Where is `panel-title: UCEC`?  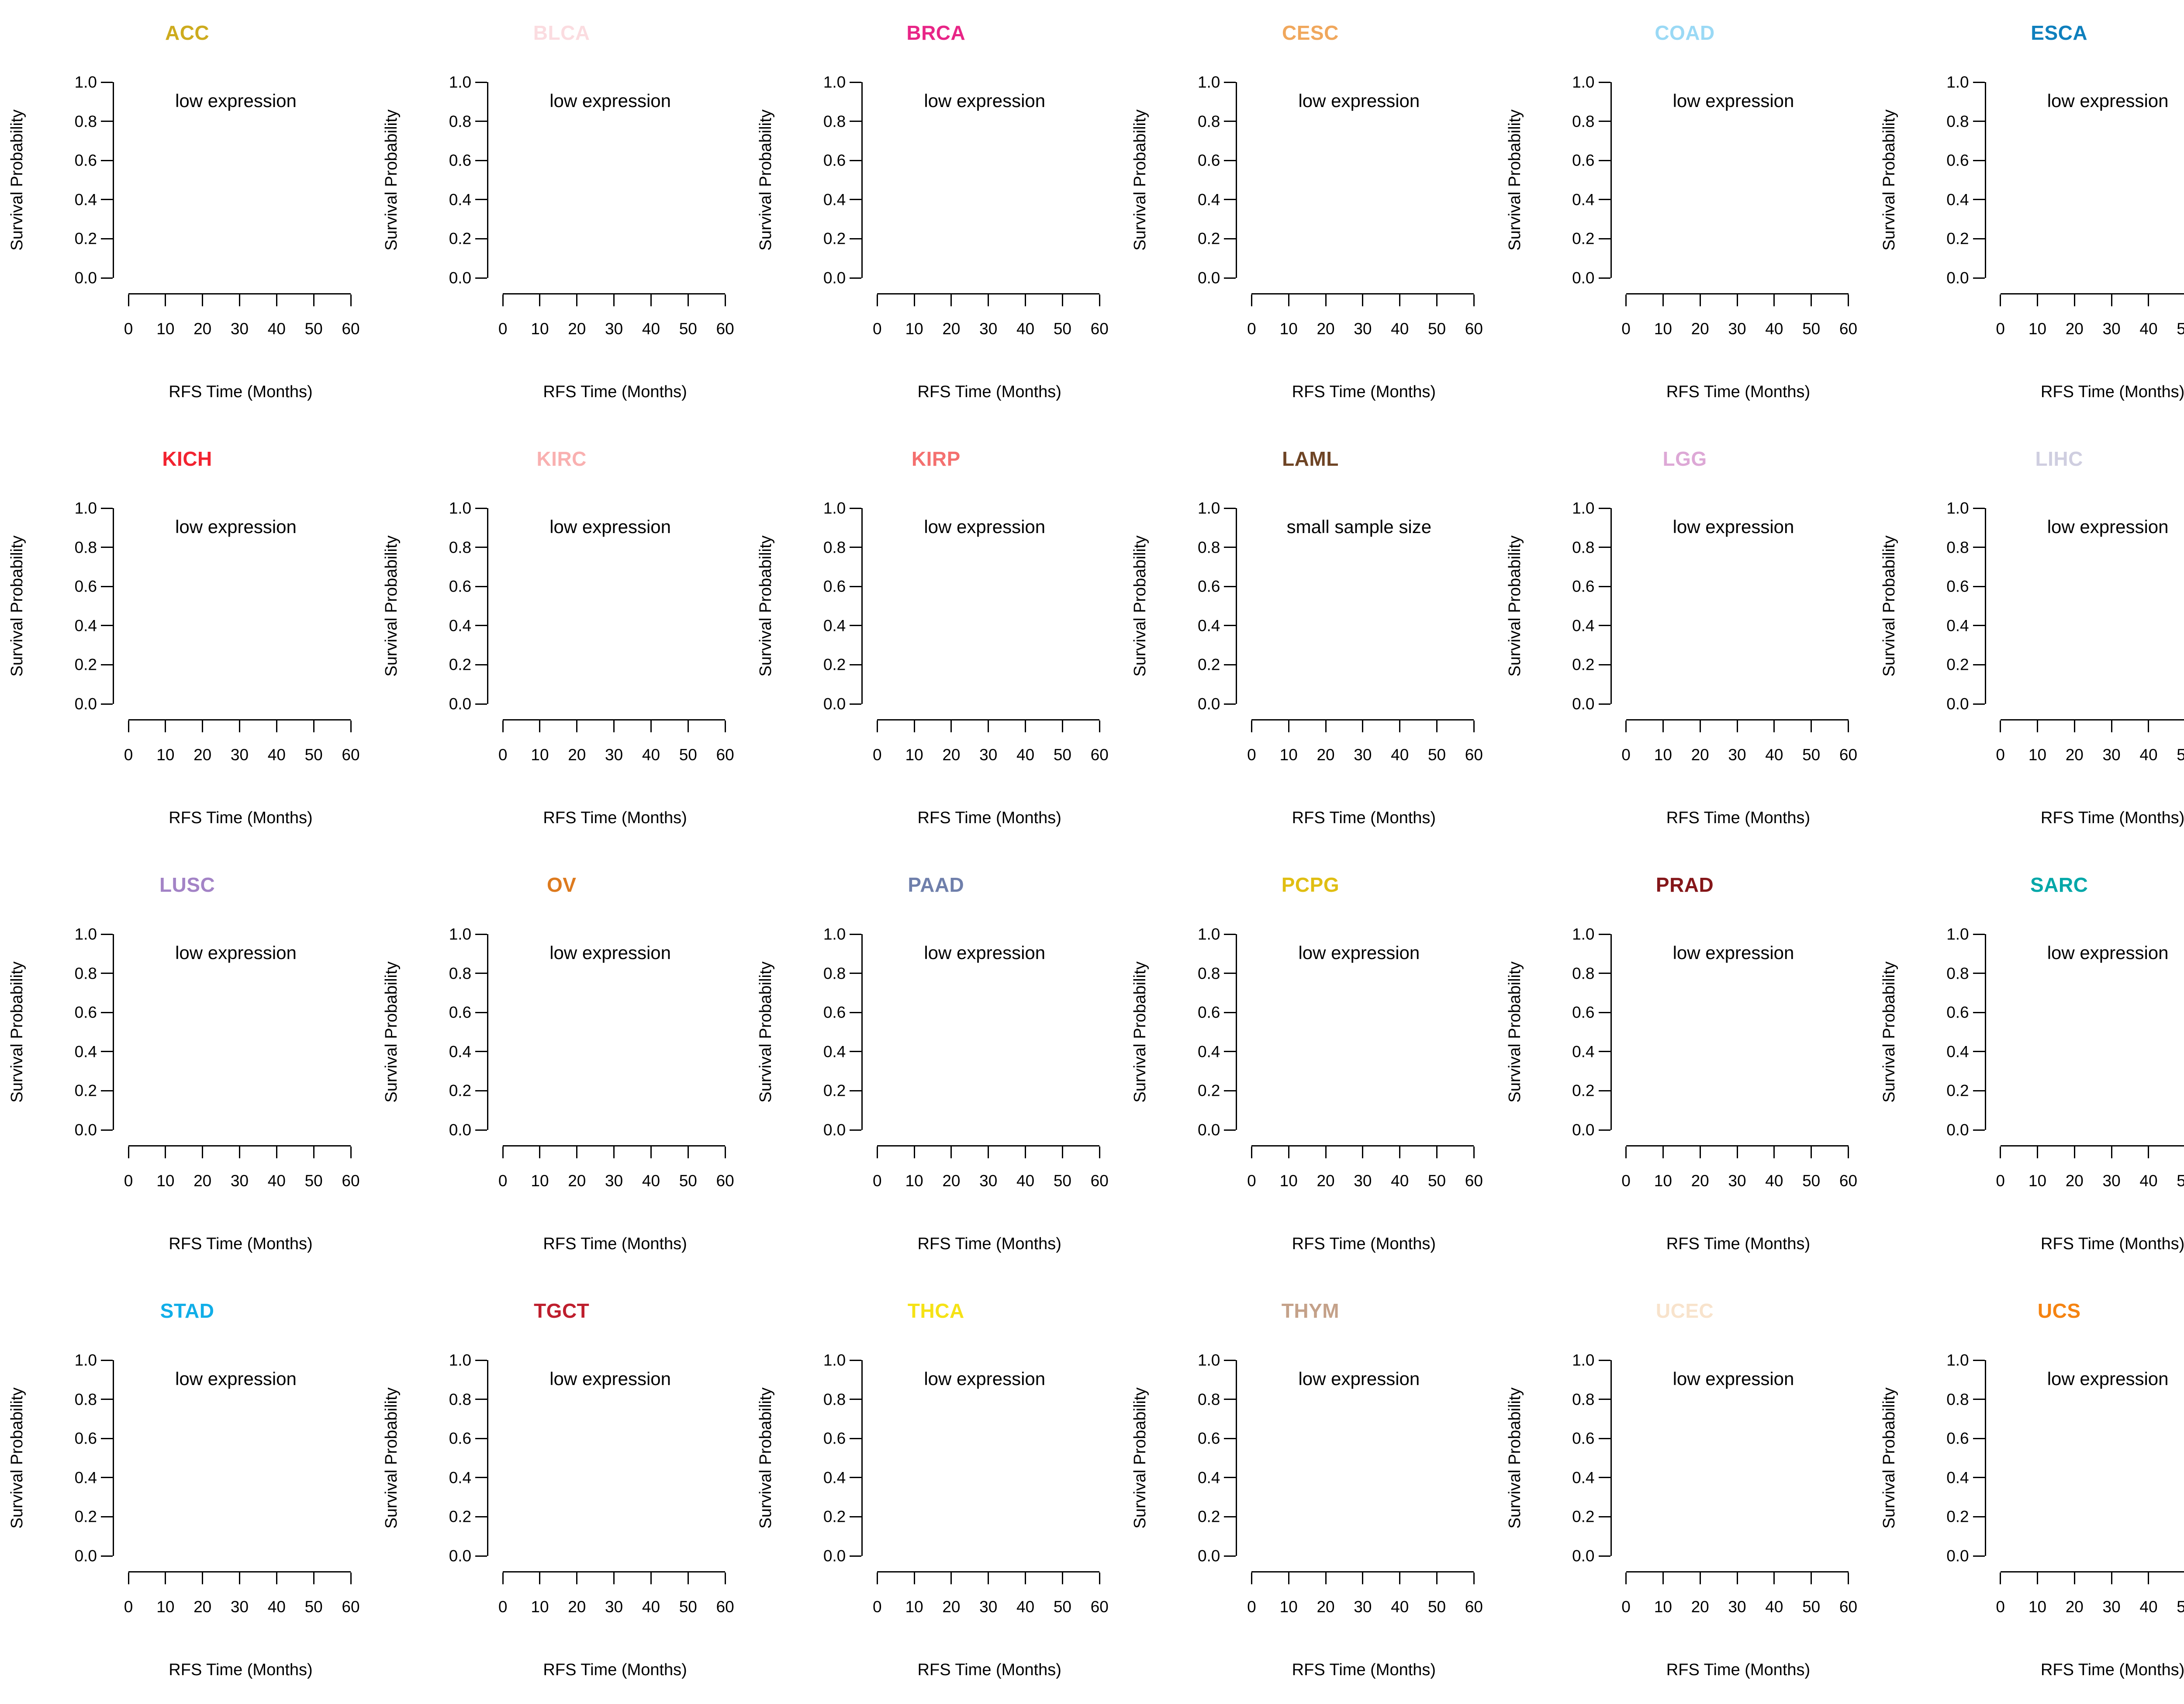 panel-title: UCEC is located at coordinates (1684, 1310).